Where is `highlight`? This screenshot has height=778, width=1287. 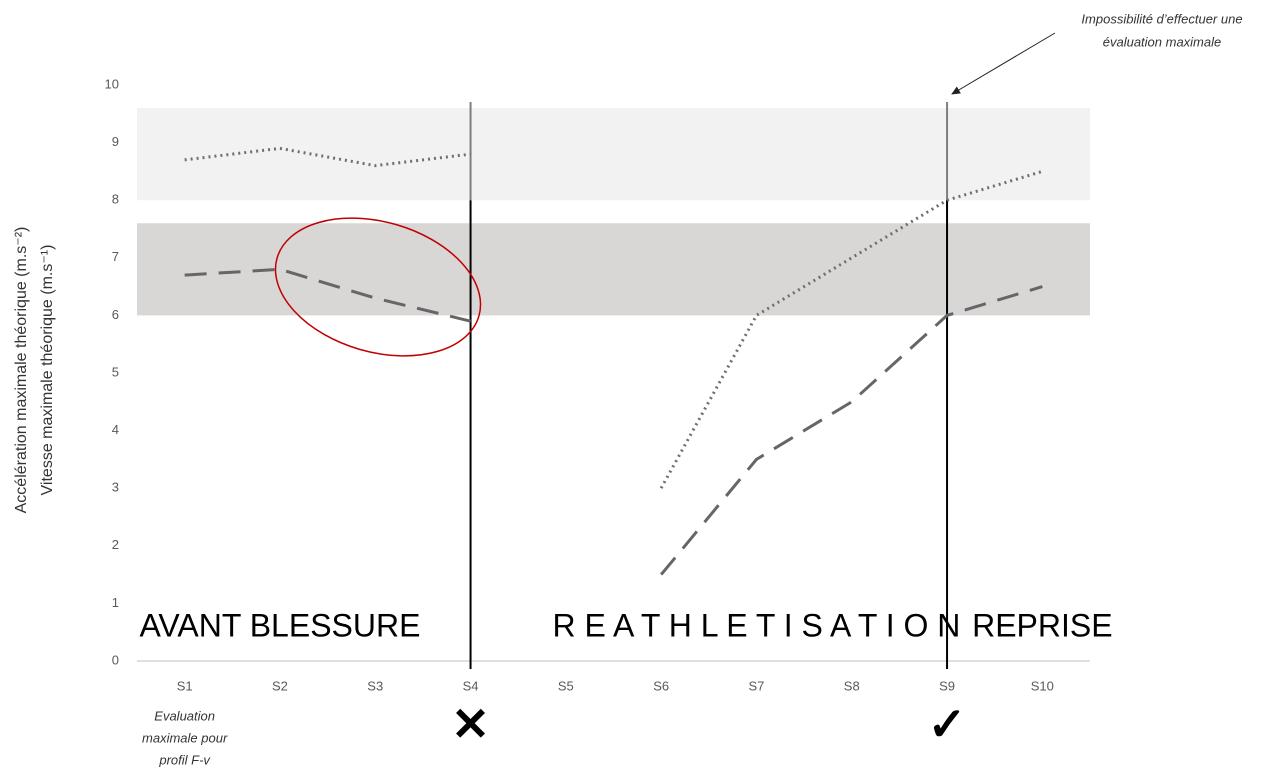 highlight is located at coordinates (378, 287).